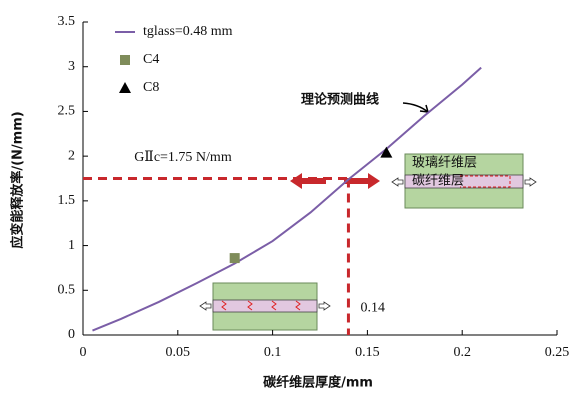  What do you see at coordinates (318, 383) in the screenshot?
I see `x-axis-label: 碳纤维层厚度/mm` at bounding box center [318, 383].